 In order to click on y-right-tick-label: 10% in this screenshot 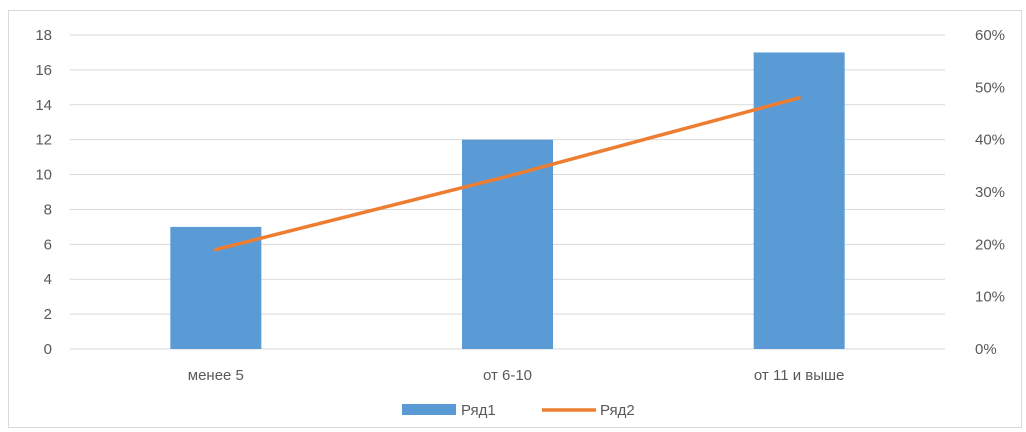, I will do `click(990, 297)`.